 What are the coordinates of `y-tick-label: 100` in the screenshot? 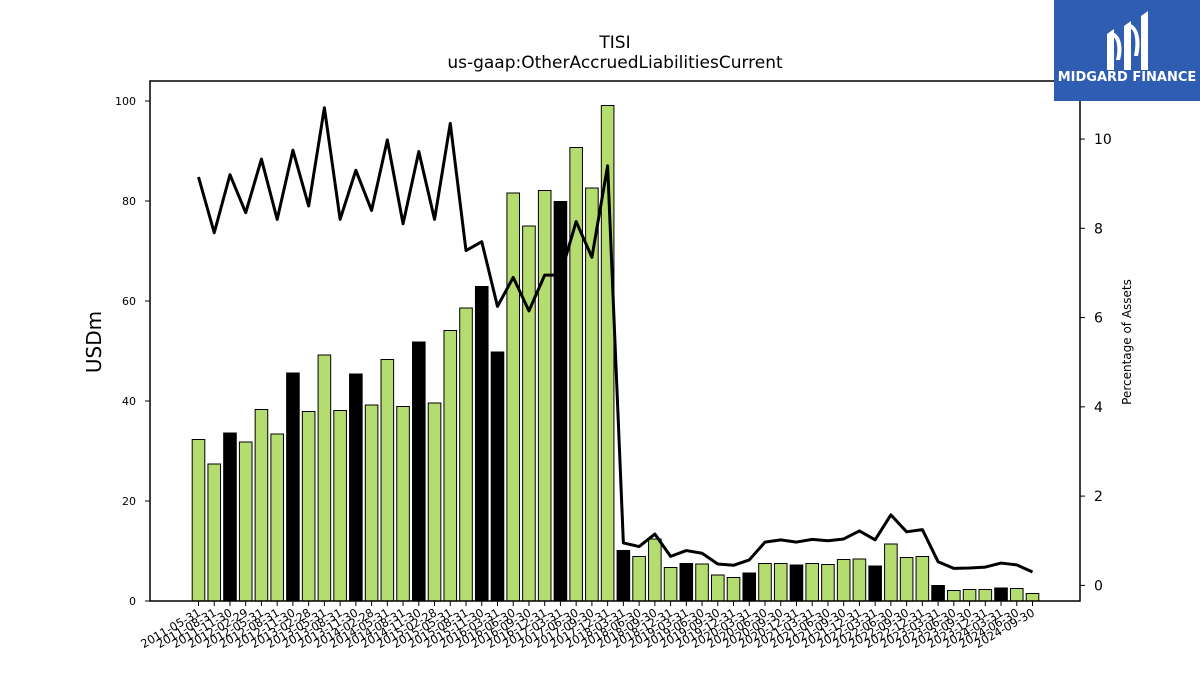 It's located at (125, 101).